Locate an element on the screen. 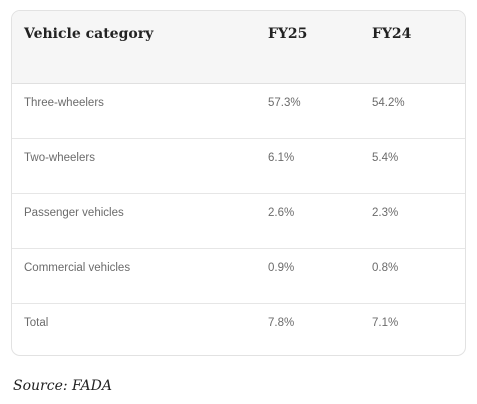  cell-fy24: 0.8% is located at coordinates (385, 268).